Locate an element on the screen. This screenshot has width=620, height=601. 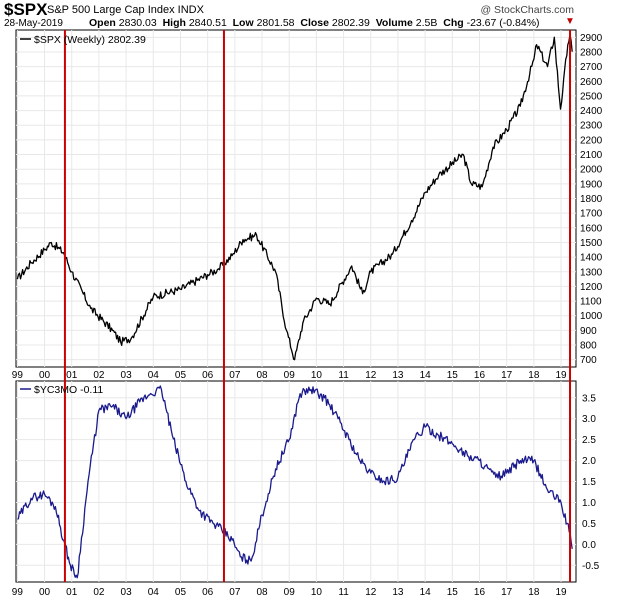
spx-xtick-label: 07 is located at coordinates (235, 375).